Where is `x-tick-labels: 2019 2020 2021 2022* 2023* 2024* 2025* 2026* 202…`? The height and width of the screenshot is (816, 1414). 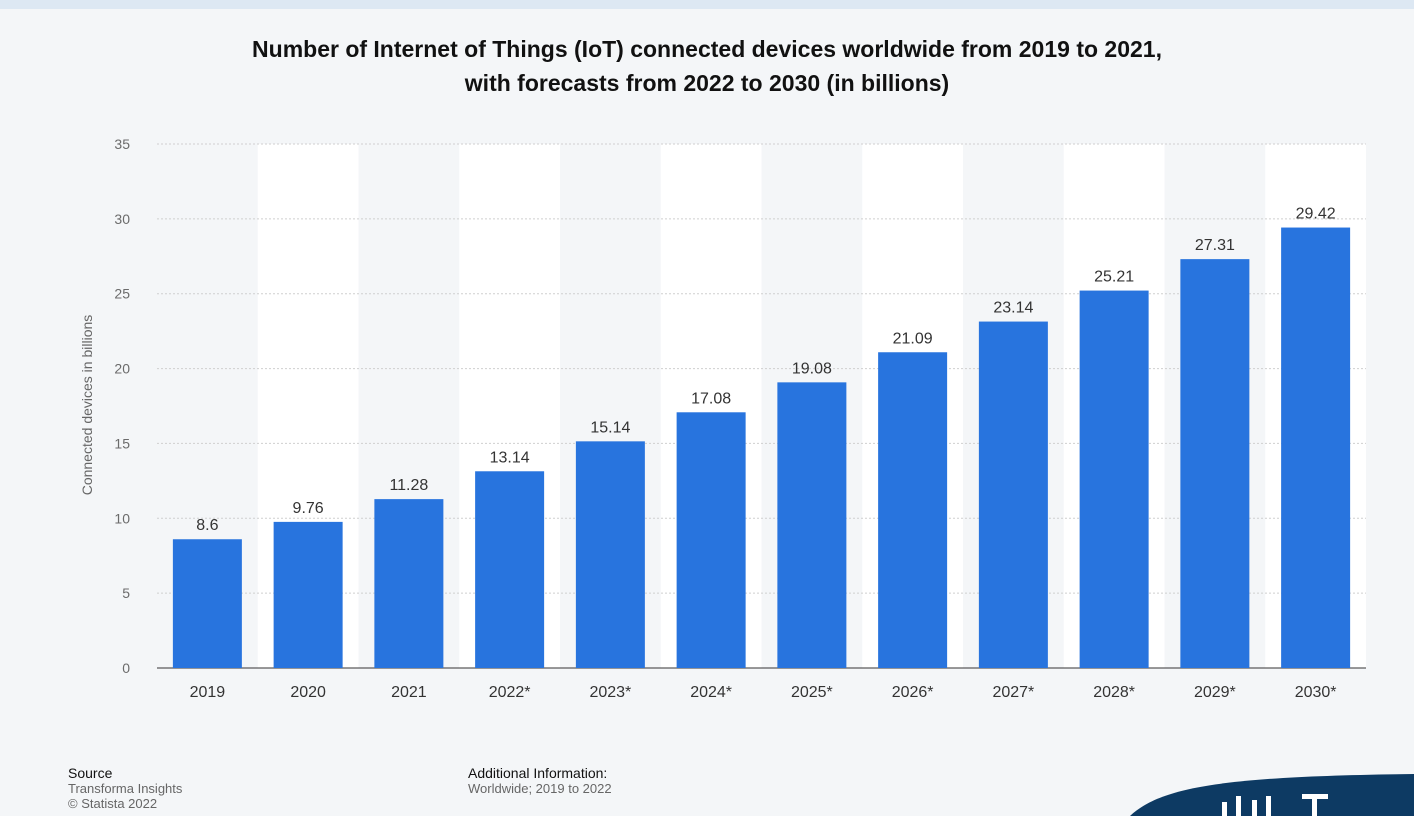 x-tick-labels: 2019 2020 2021 2022* 2023* 2024* 2025* 2026* 202… is located at coordinates (763, 692).